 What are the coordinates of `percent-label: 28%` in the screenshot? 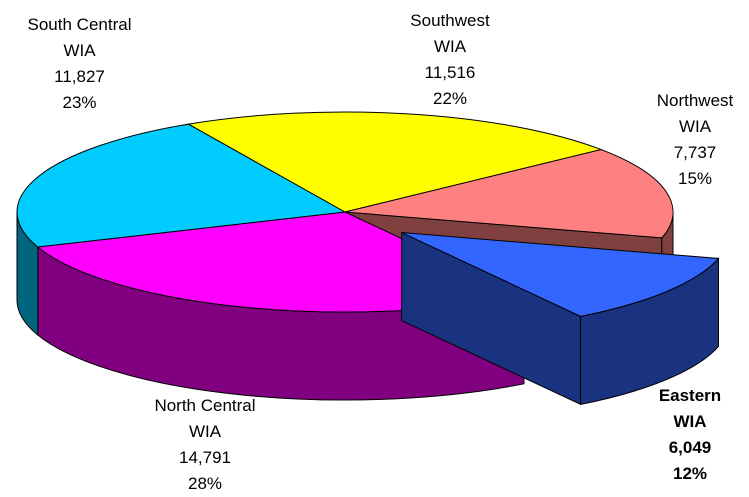 It's located at (205, 483).